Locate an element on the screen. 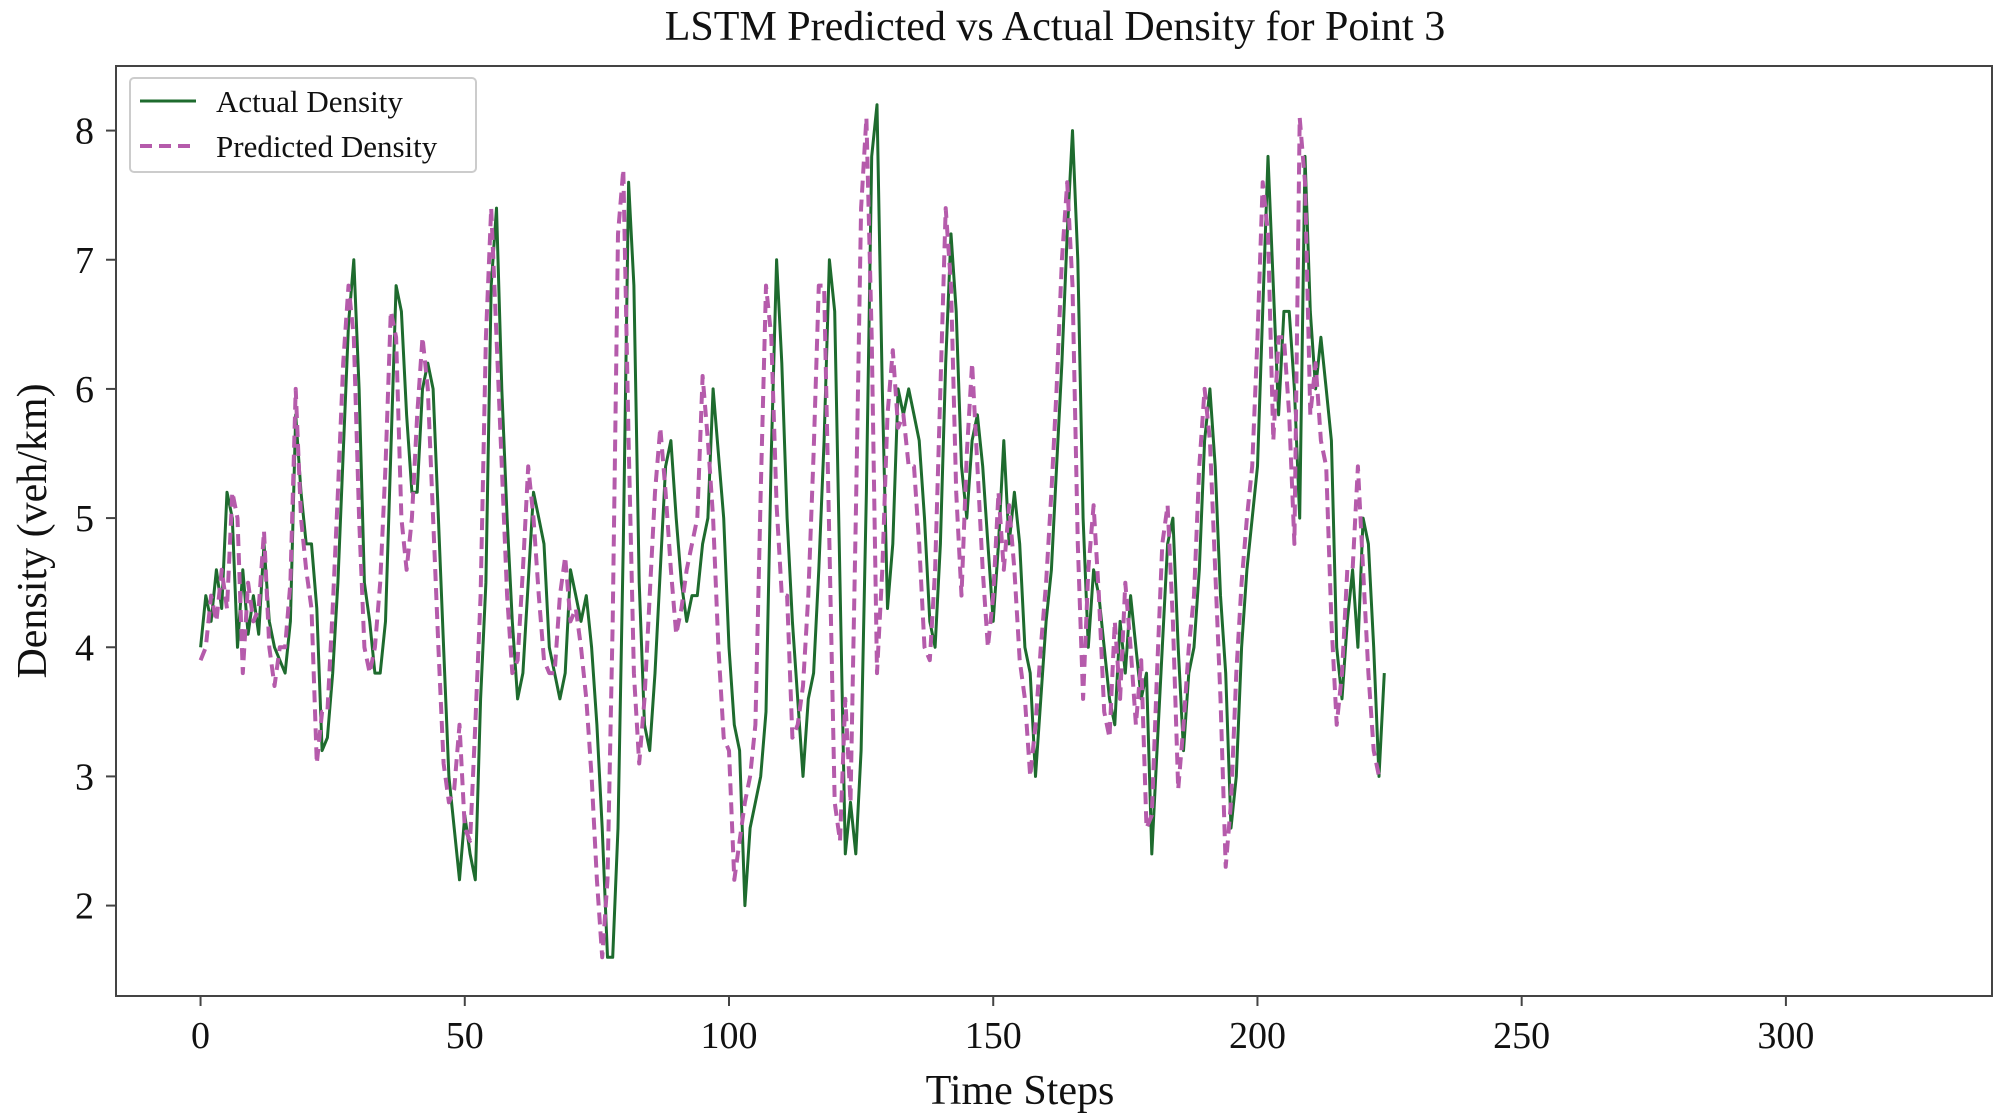 The image size is (2000, 1114). y-axis: 2 3 4 5 6 7 8 is located at coordinates (95, 519).